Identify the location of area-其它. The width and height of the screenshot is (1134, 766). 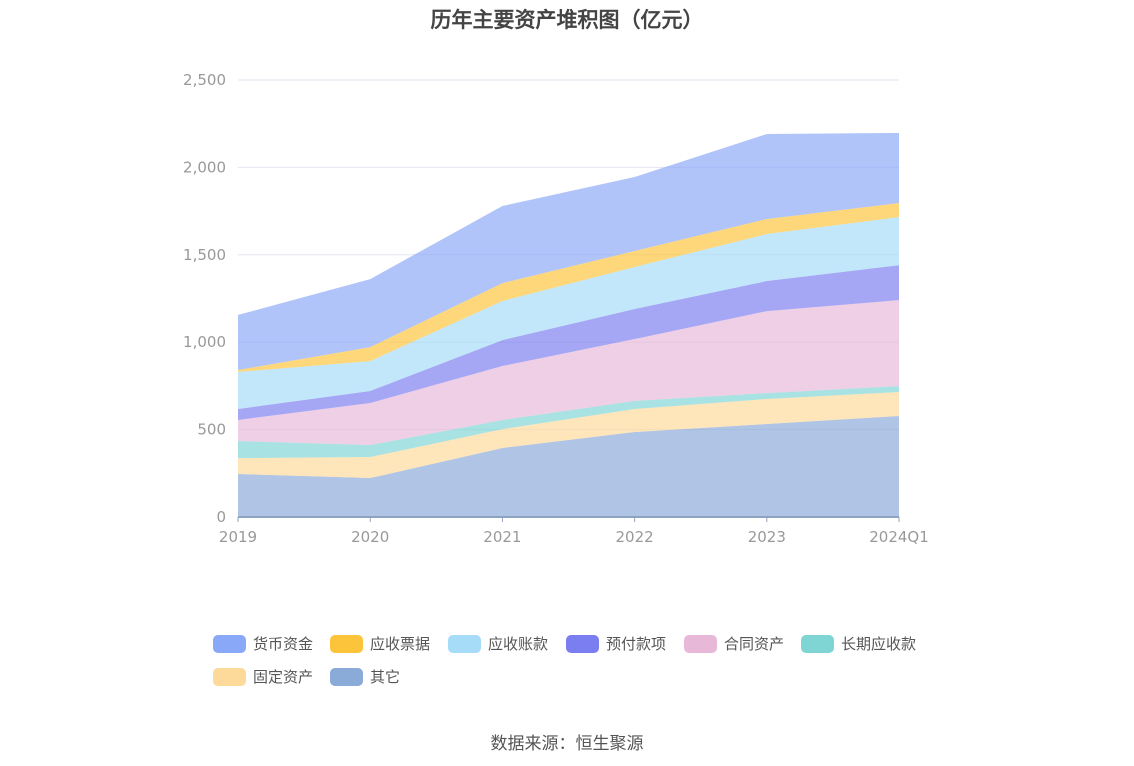
(568, 466).